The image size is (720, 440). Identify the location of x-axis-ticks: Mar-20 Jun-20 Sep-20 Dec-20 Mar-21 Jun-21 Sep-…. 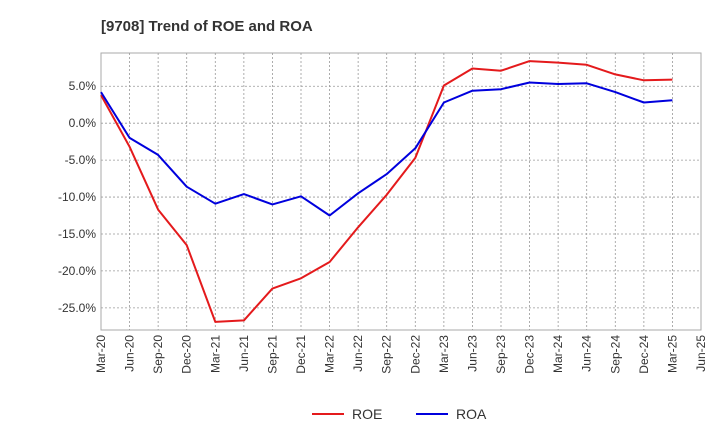
(401, 354).